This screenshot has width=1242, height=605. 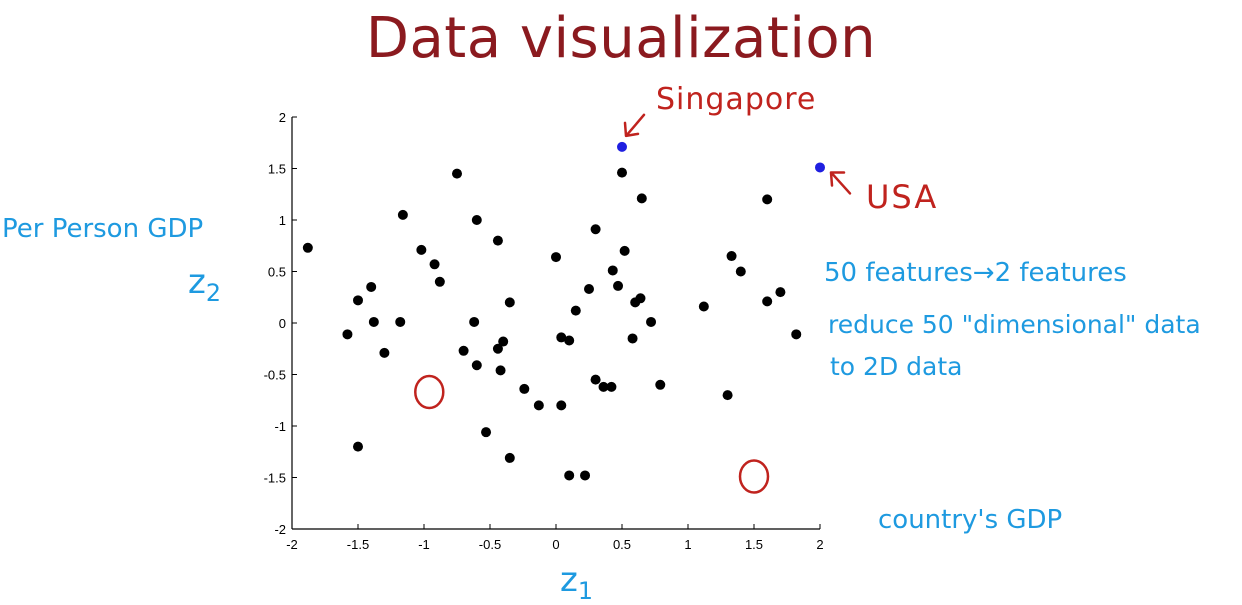 What do you see at coordinates (275, 478) in the screenshot?
I see `y-tick-label: -1.5` at bounding box center [275, 478].